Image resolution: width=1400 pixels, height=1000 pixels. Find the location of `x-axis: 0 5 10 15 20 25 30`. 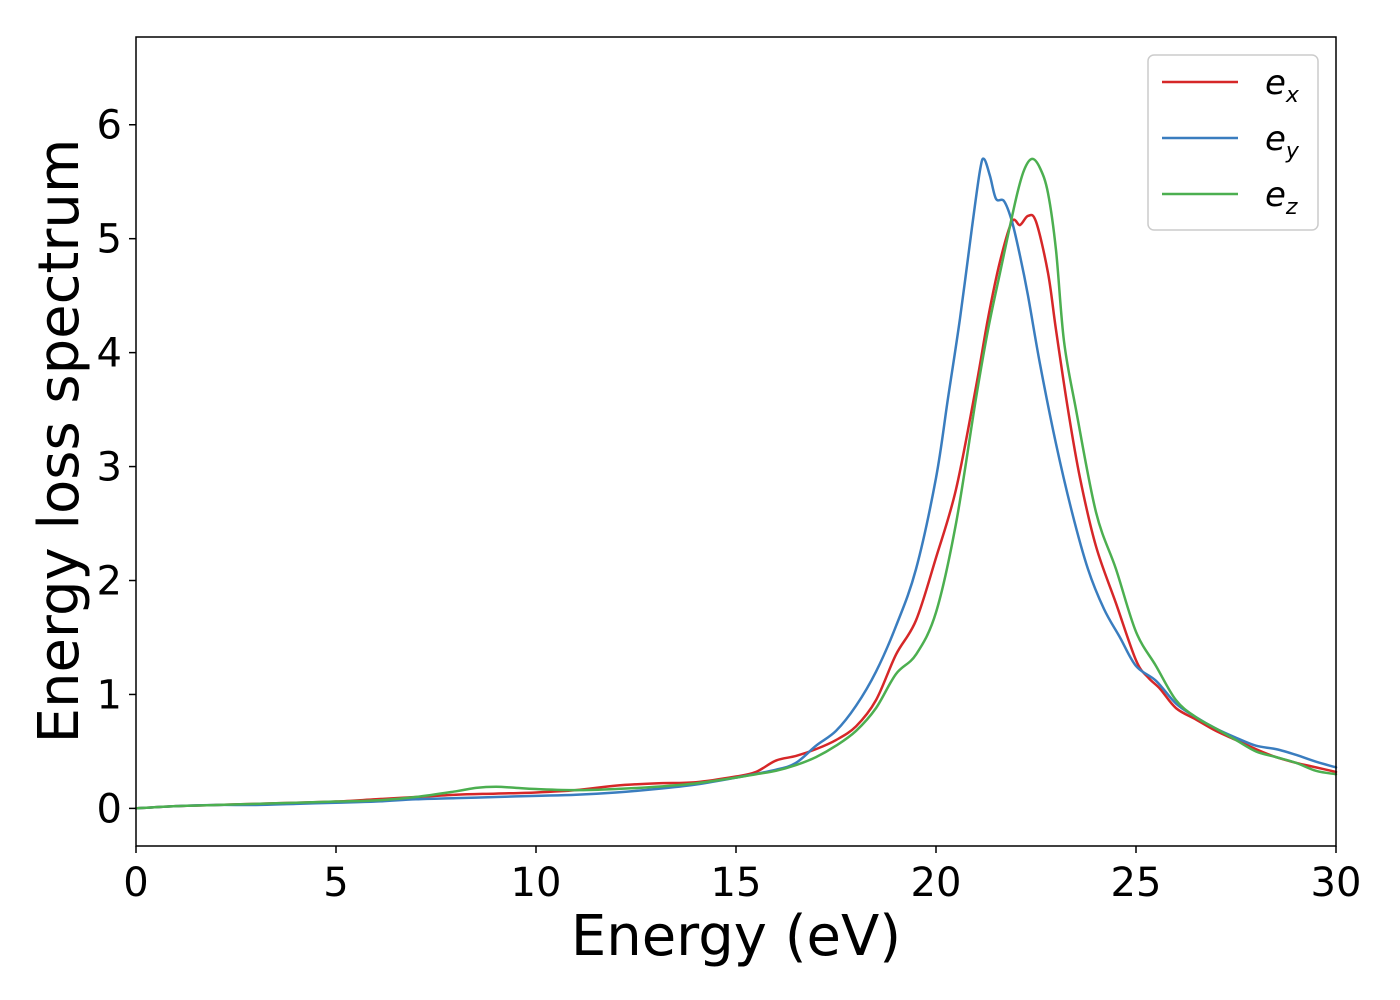

x-axis: 0 5 10 15 20 25 30 is located at coordinates (742, 876).